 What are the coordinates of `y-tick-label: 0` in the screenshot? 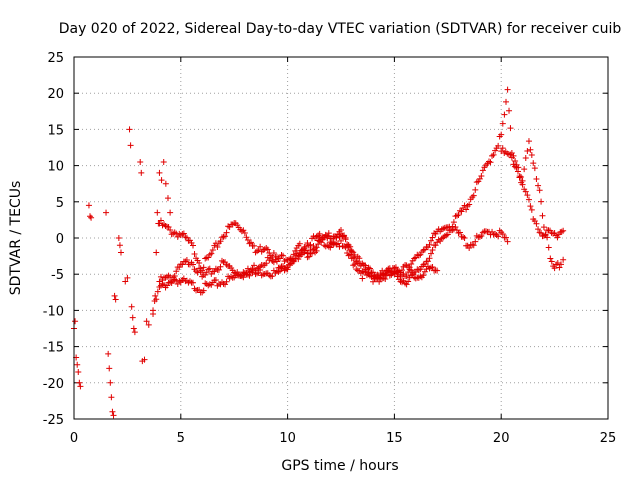 It's located at (60, 239).